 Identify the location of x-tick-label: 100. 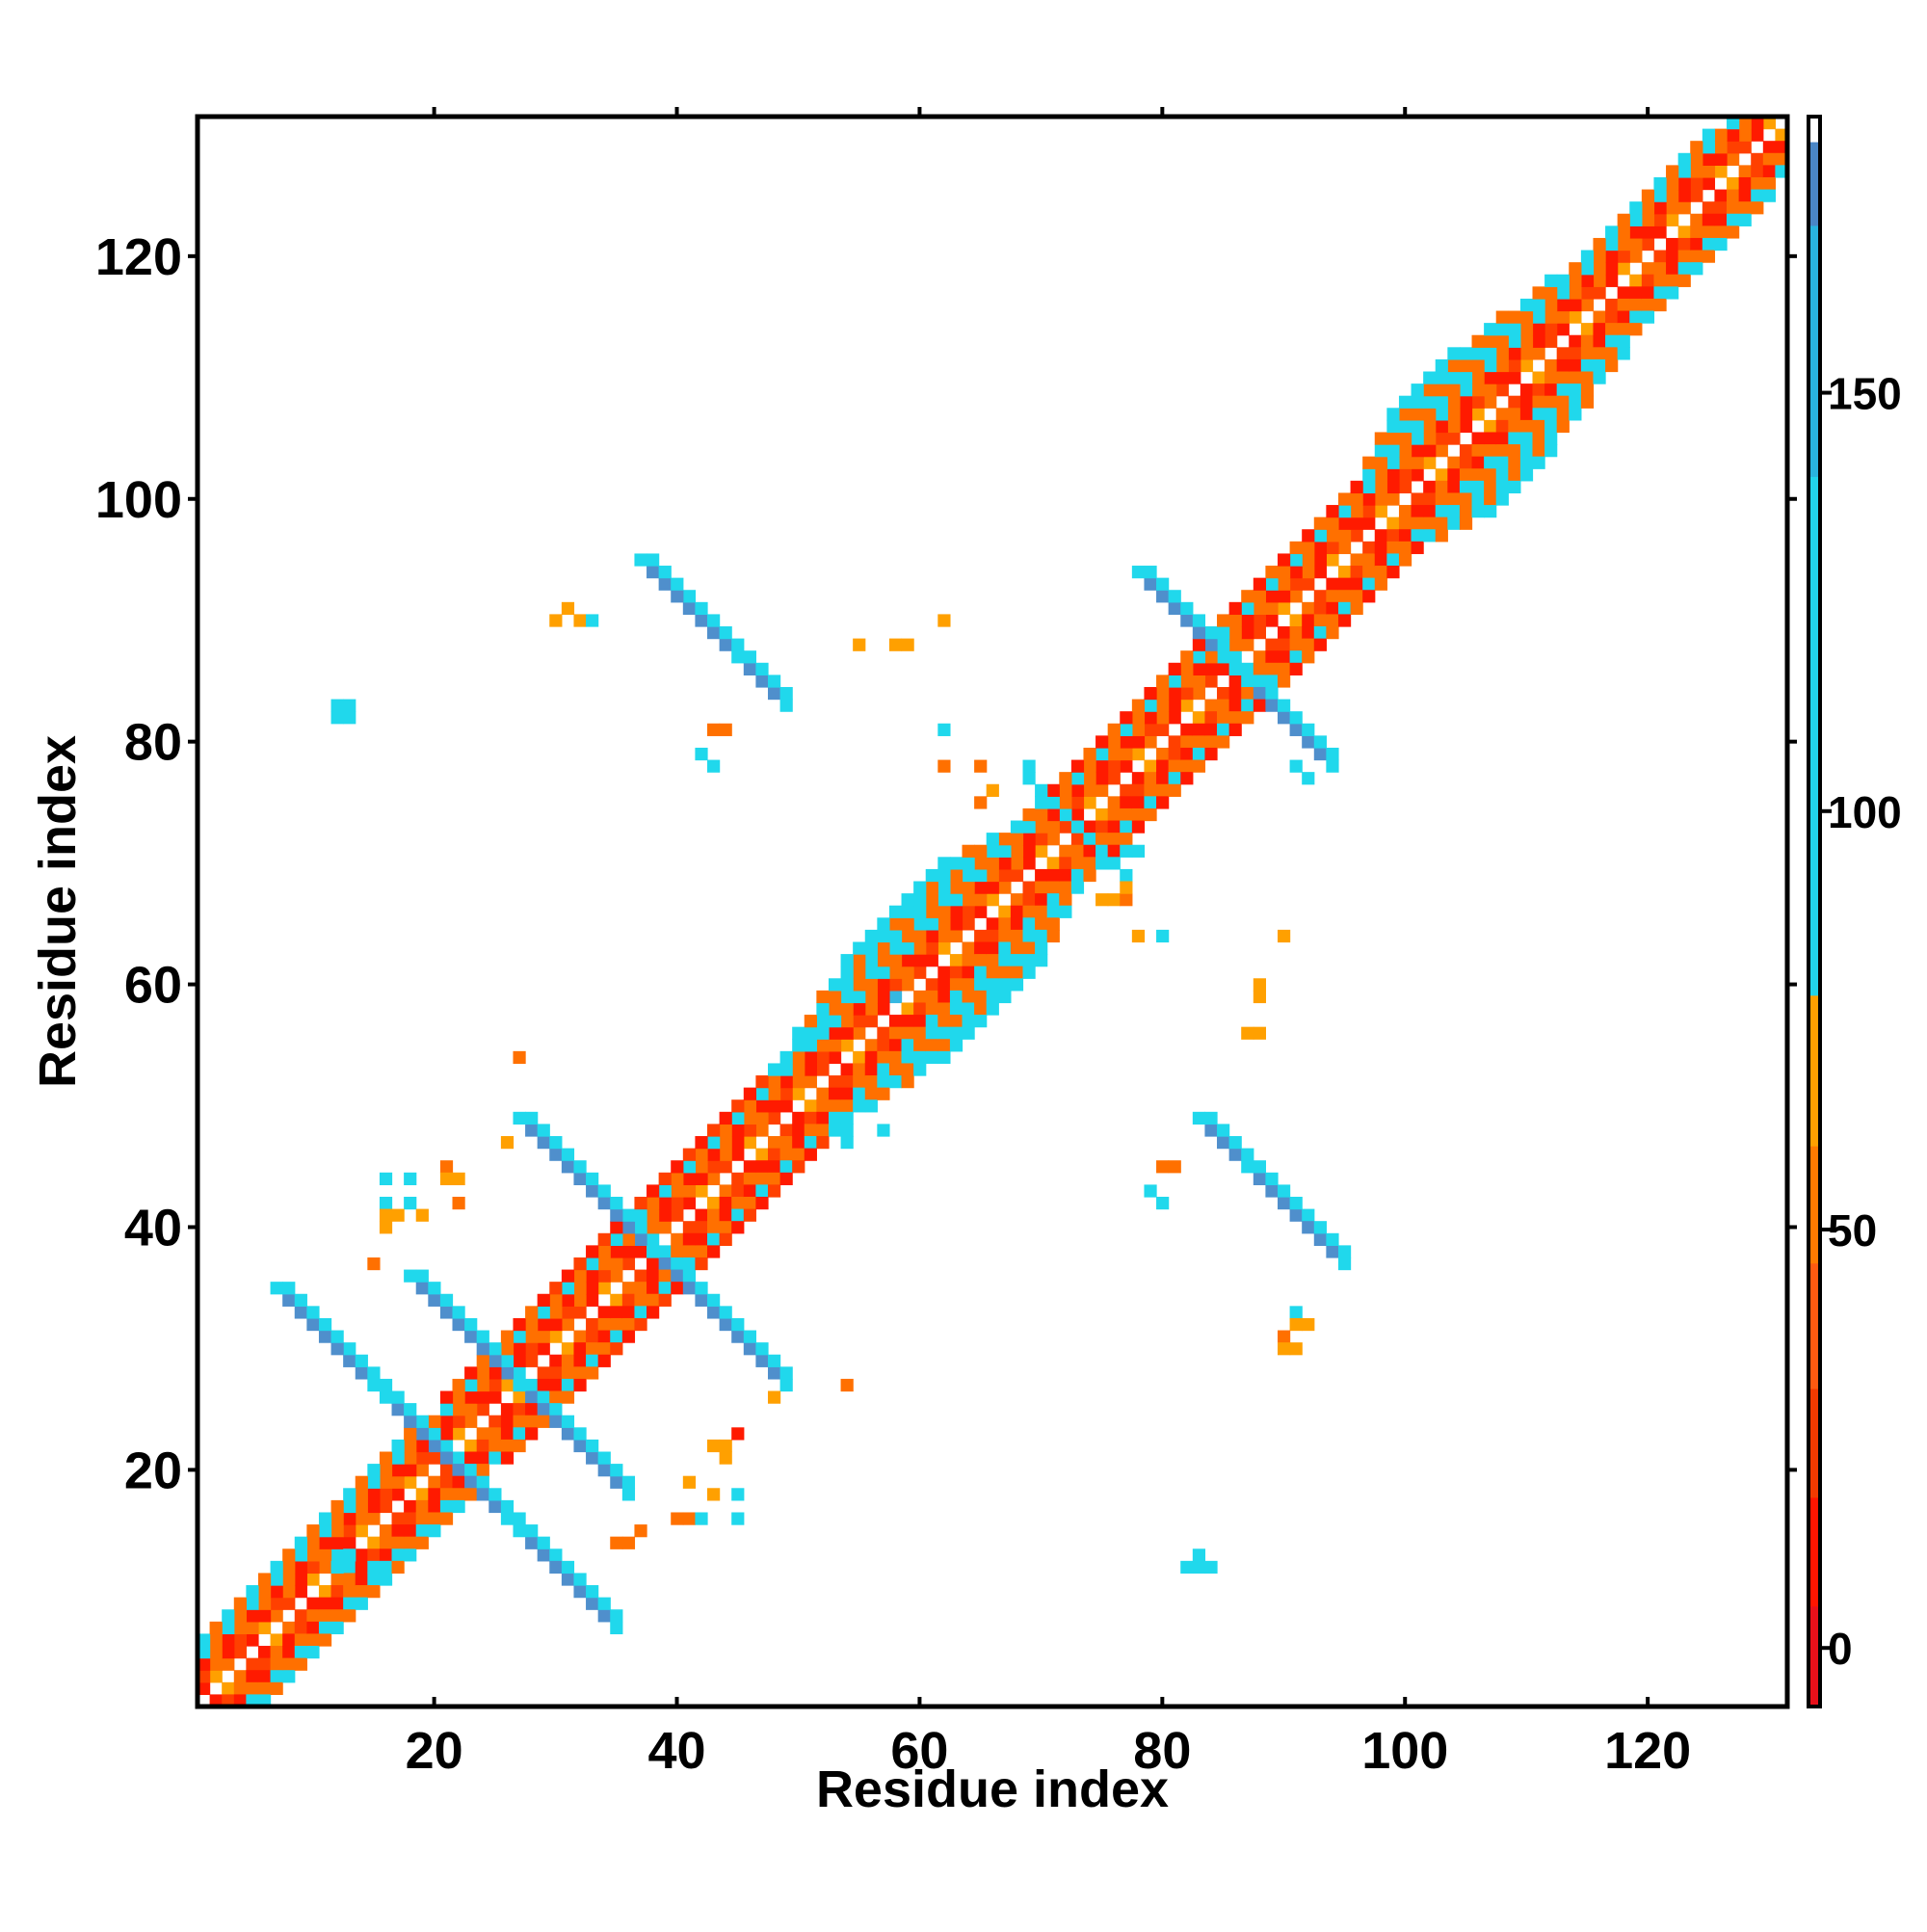
(1405, 1751).